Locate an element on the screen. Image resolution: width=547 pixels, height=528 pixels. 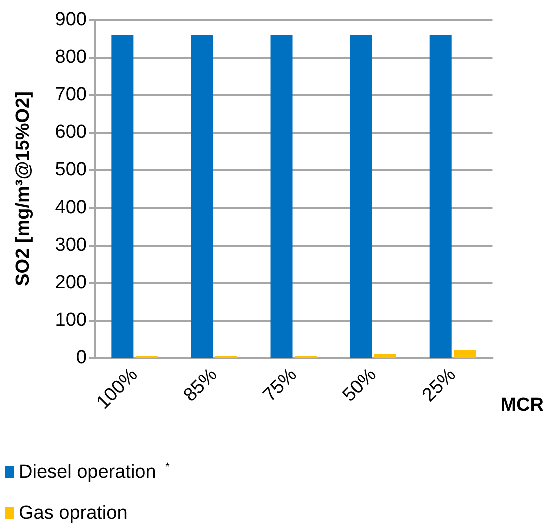
y-tick-label: 100 is located at coordinates (71, 320).